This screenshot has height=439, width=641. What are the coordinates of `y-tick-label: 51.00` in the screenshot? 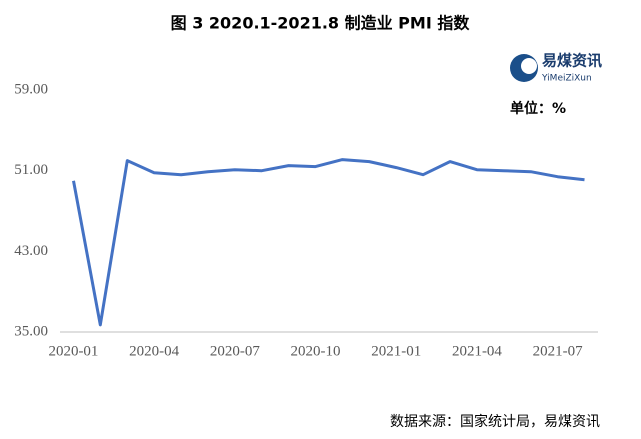 It's located at (31, 170).